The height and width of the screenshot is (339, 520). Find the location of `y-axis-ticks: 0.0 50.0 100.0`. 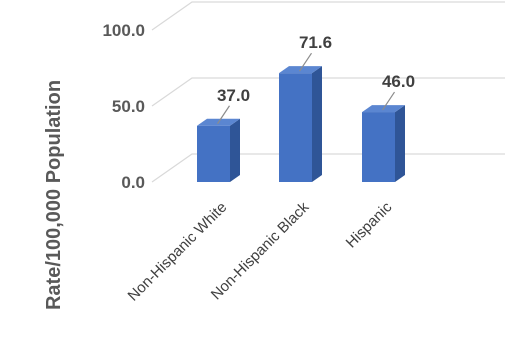

y-axis-ticks: 0.0 50.0 100.0 is located at coordinates (123, 106).